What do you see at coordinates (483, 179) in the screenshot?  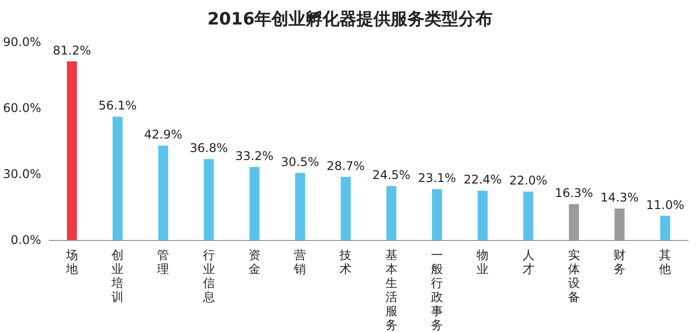 I see `data-label: 22.4%` at bounding box center [483, 179].